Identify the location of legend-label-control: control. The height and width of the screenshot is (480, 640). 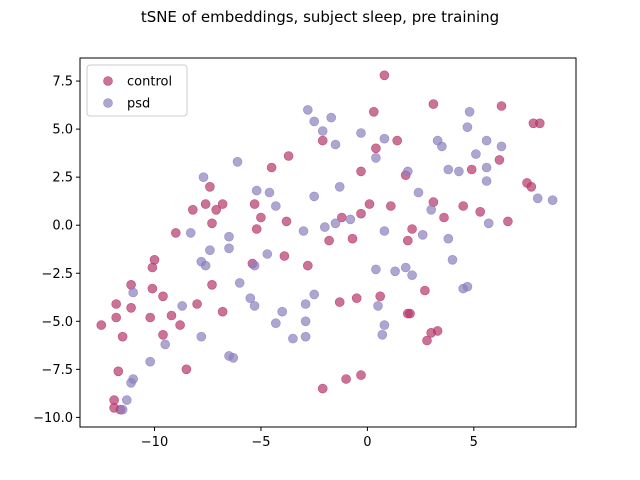
(149, 82).